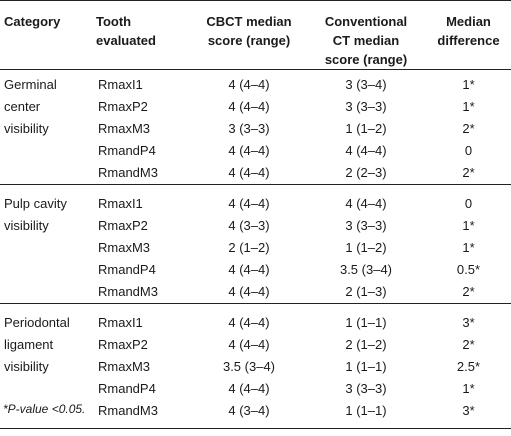 This screenshot has width=511, height=436. I want to click on table-row: visibility RmaxP2 4 (3–3) 3 (3–3) 1*, so click(255, 226).